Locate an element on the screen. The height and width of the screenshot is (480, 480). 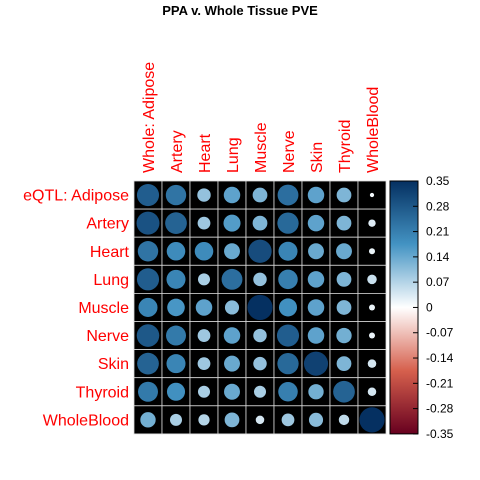
legend-tick-label: 0.07 is located at coordinates (438, 282).